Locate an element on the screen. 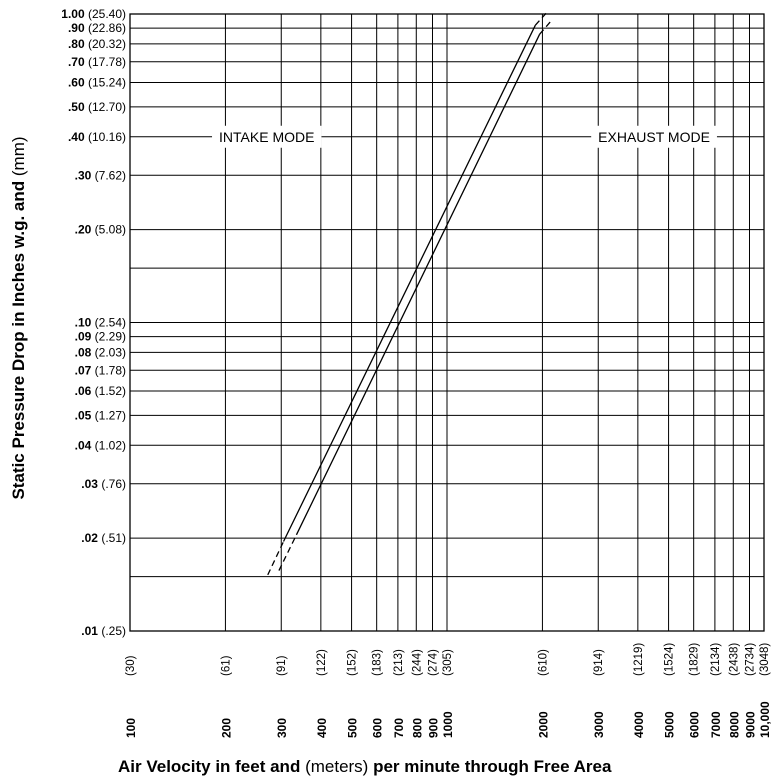  y-tick-value: .07 is located at coordinates (83, 370).